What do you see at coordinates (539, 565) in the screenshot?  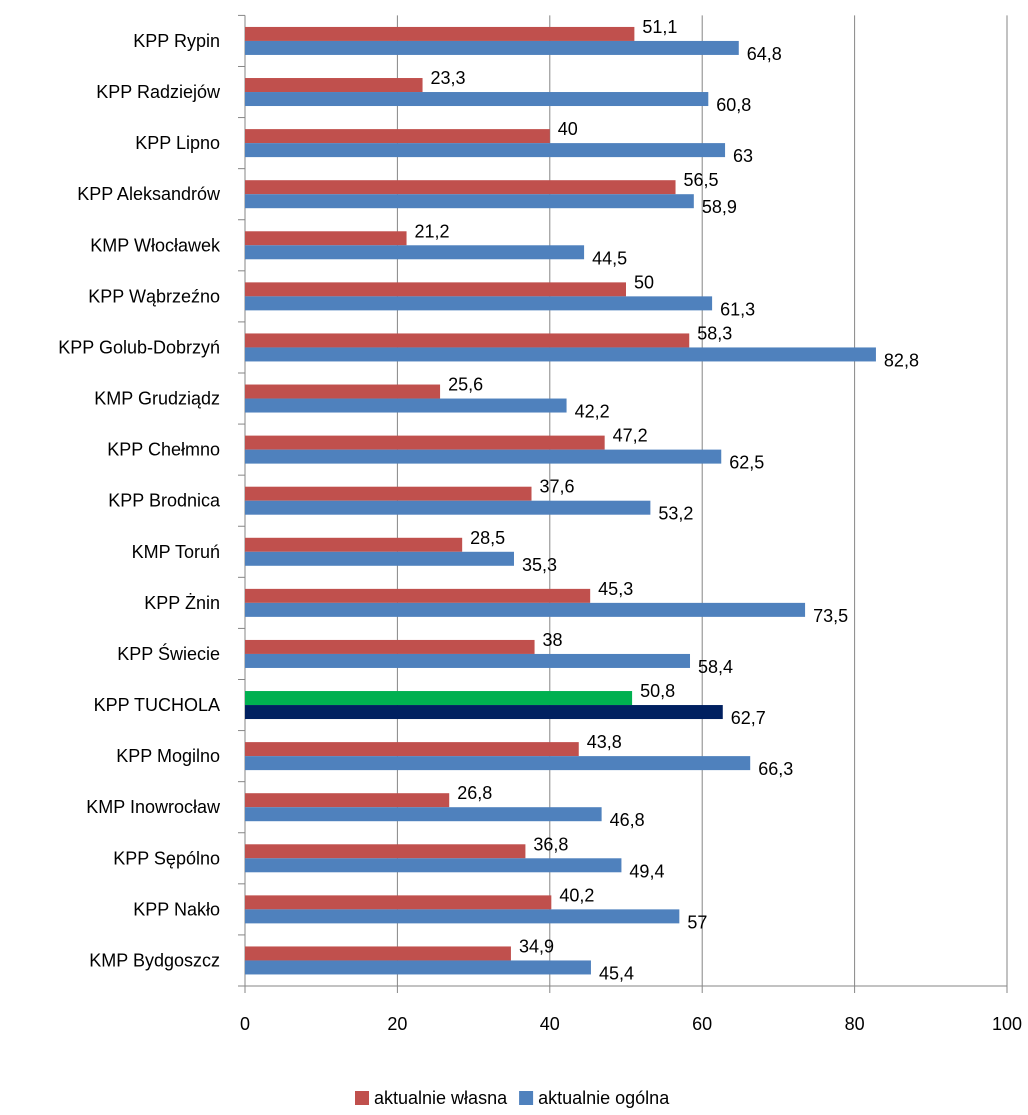 I see `value-label: 35,3` at bounding box center [539, 565].